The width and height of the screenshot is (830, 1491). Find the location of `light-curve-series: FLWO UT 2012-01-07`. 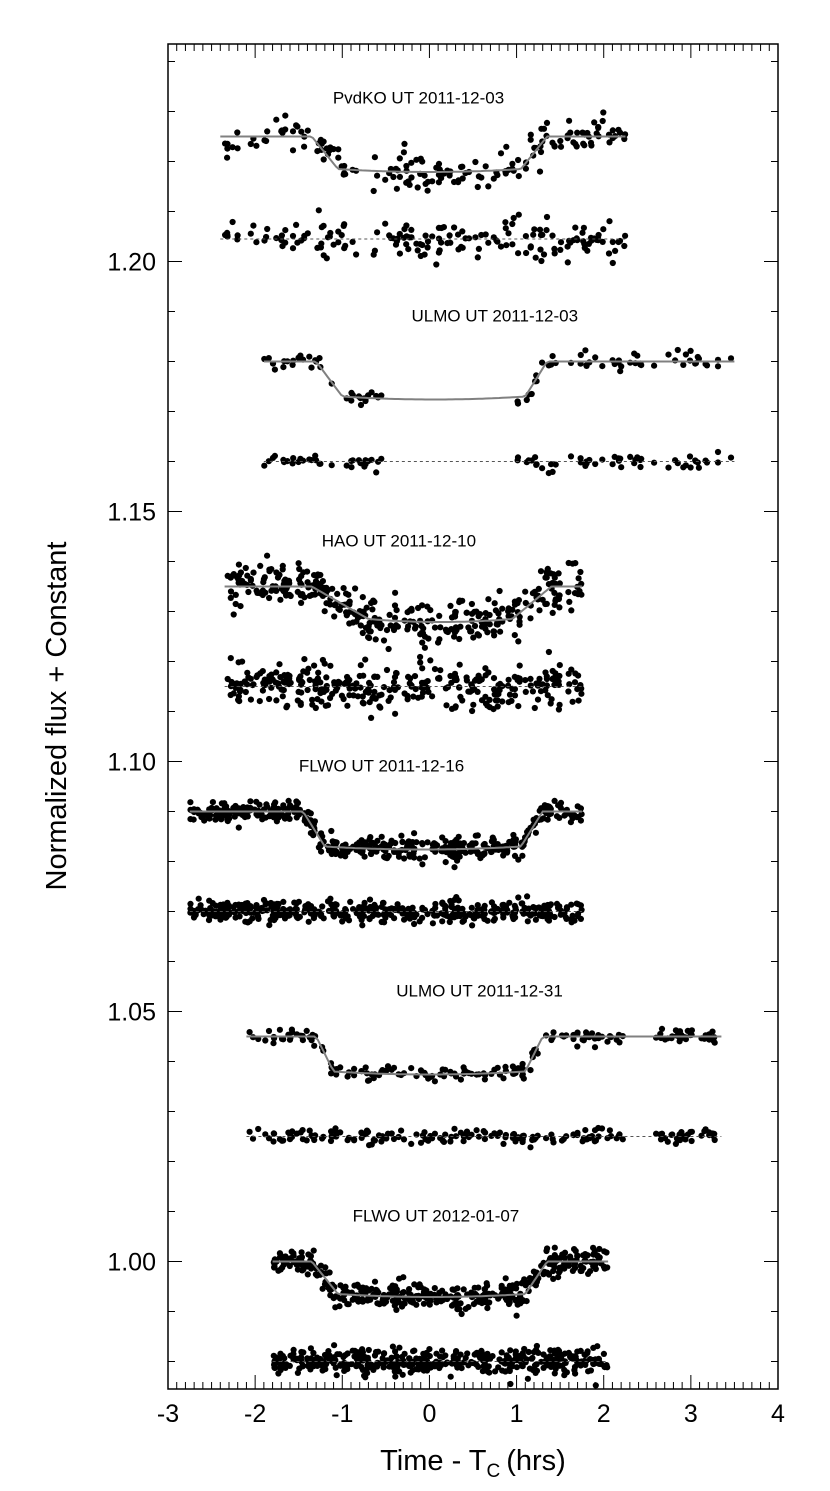

light-curve-series: FLWO UT 2012-01-07 is located at coordinates (440, 1298).